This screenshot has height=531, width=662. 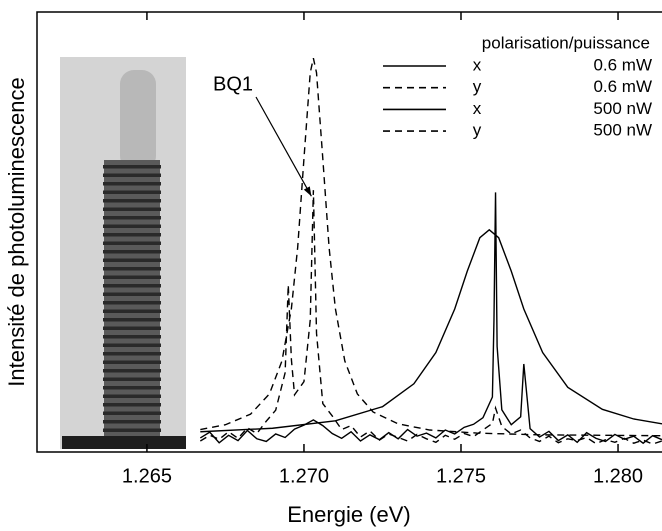 I want to click on x-tick-label: 1.265, so click(x=147, y=476).